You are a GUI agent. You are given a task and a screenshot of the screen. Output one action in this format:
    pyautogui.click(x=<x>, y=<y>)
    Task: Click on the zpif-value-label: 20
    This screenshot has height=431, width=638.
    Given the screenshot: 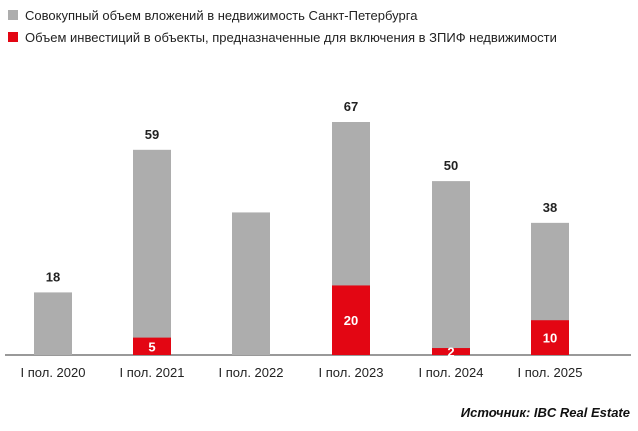 What is the action you would take?
    pyautogui.click(x=351, y=320)
    